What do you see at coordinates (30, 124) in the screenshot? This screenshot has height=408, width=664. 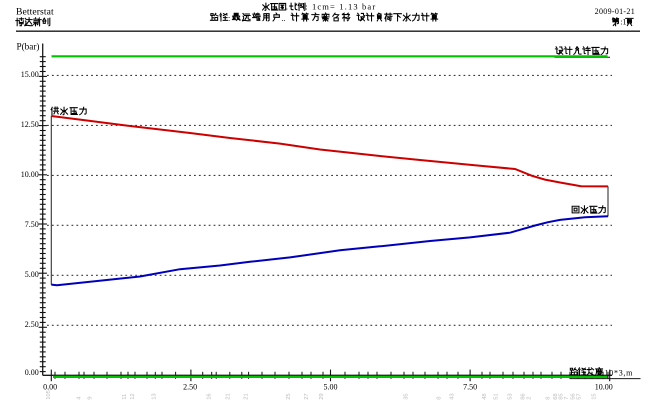 I see `svg-text: 12.50` at bounding box center [30, 124].